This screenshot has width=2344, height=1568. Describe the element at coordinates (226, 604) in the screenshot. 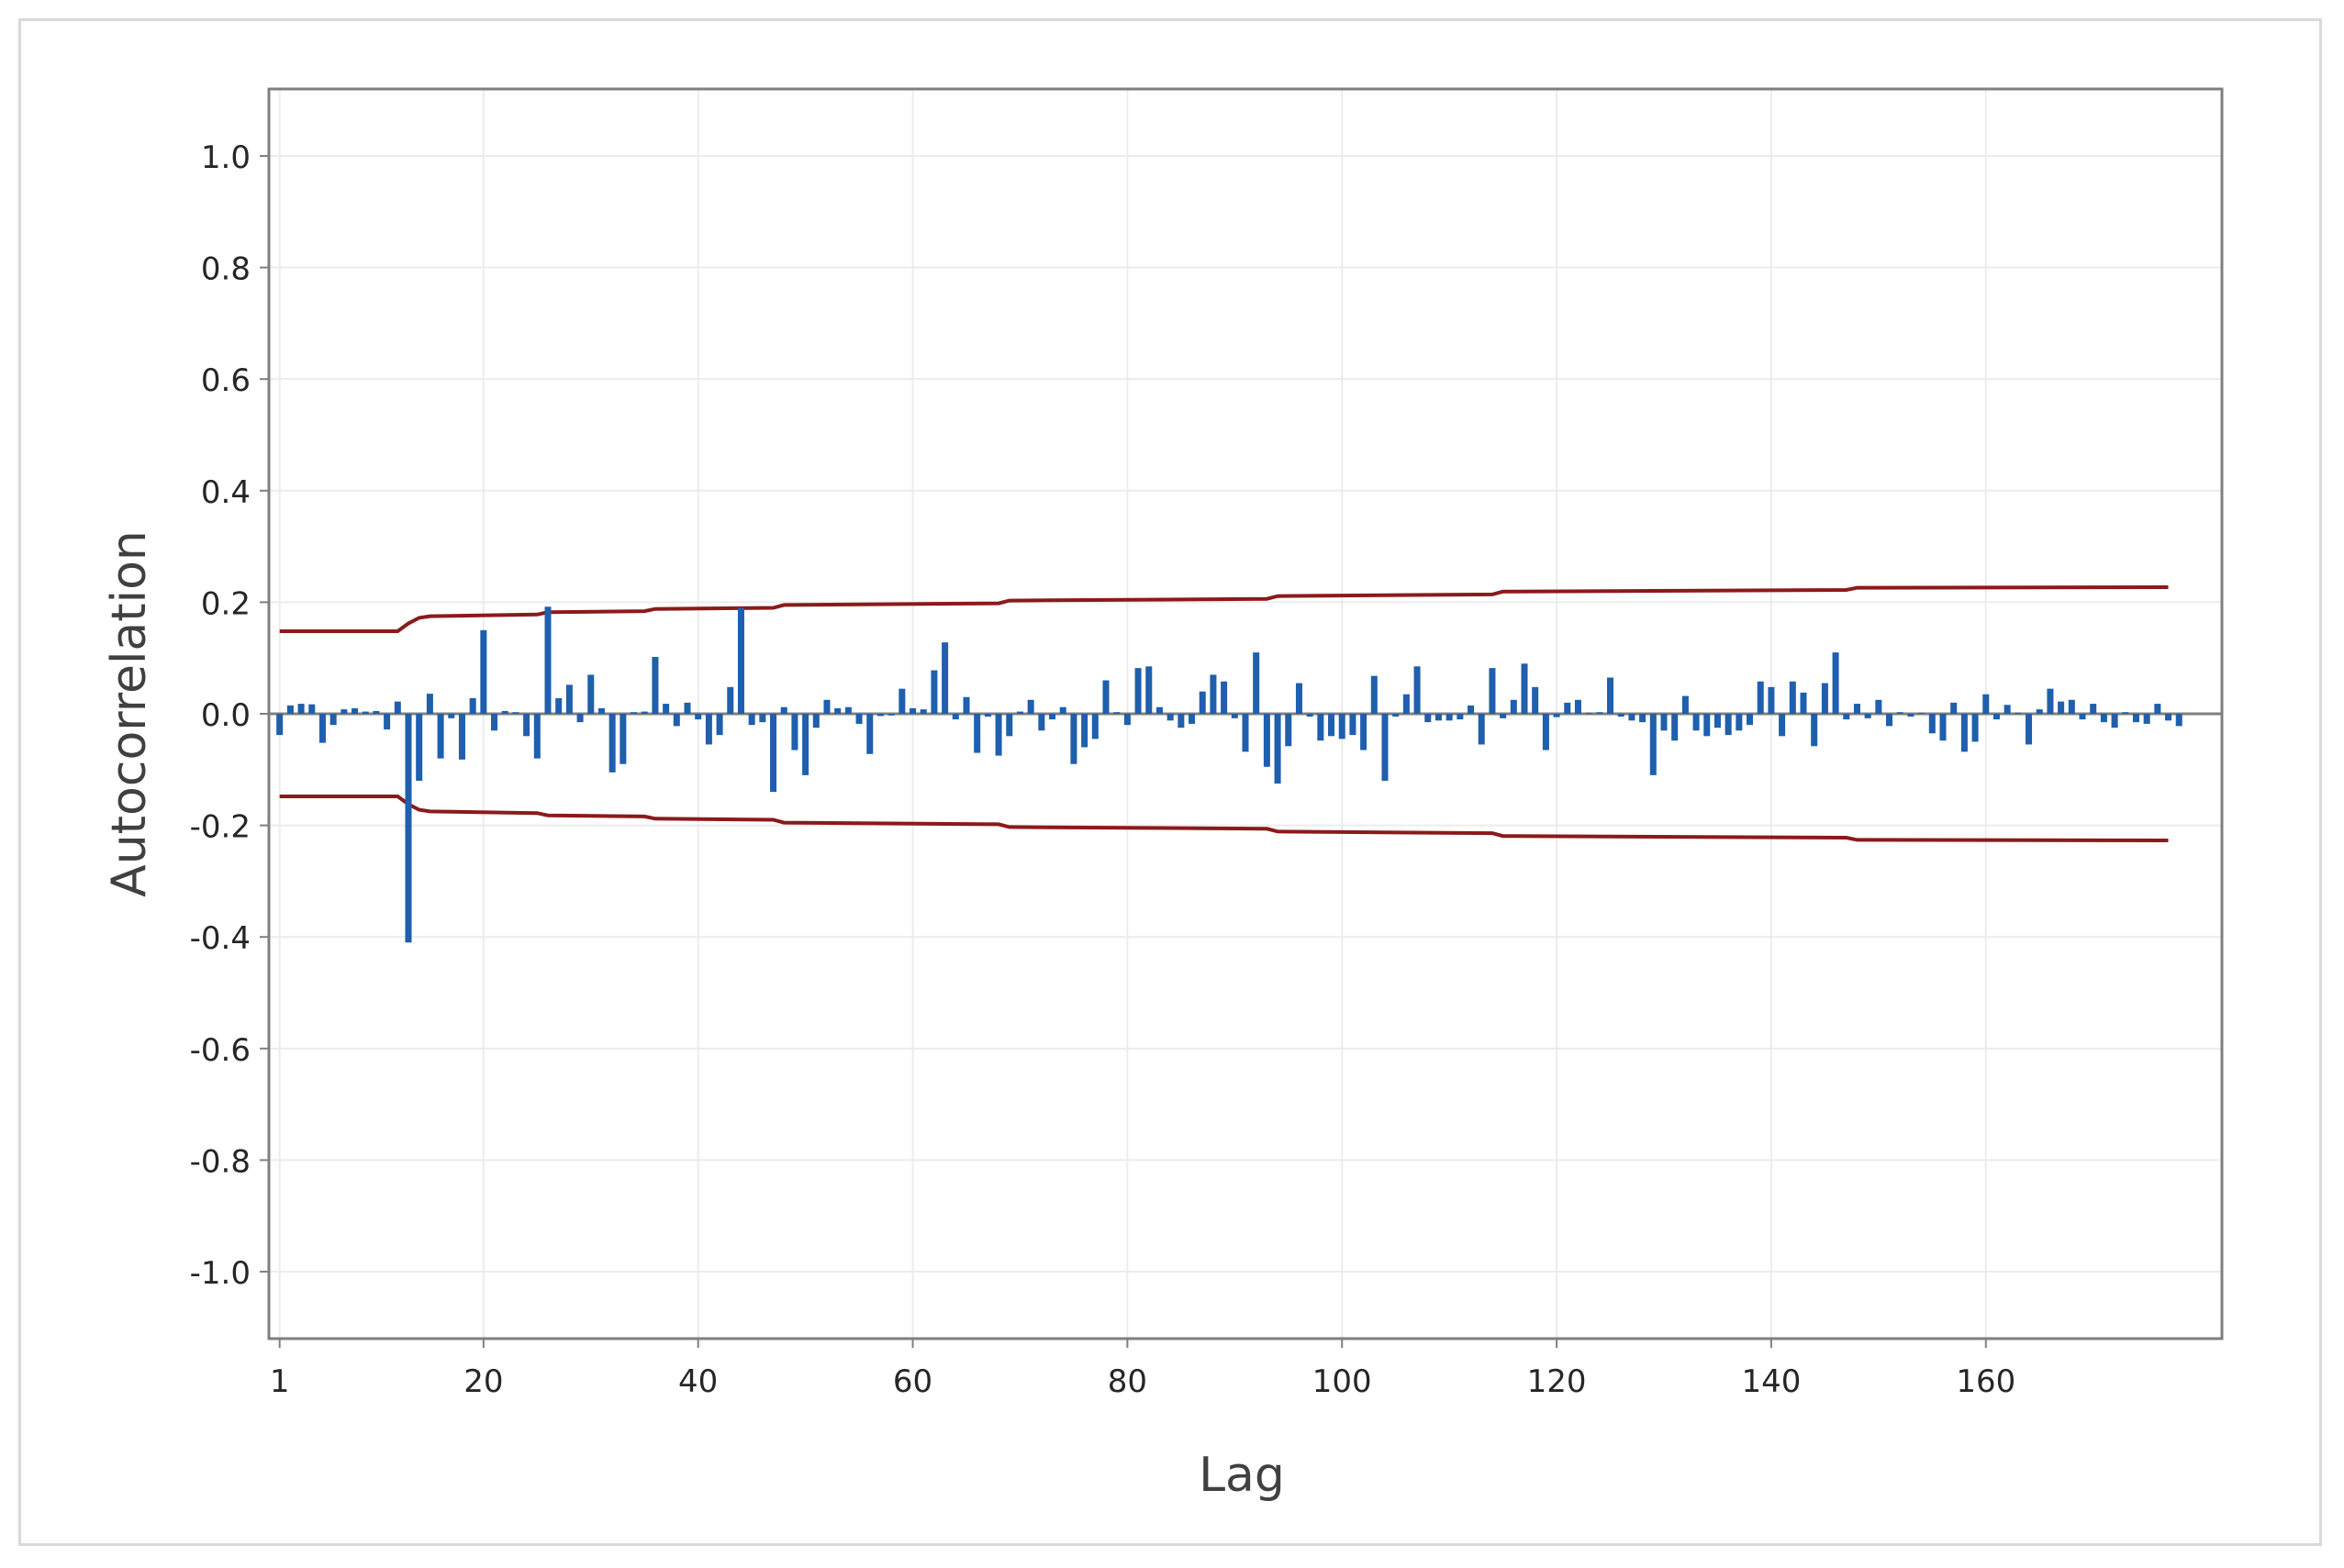

I see `y-tick-label: 0.2` at that location.